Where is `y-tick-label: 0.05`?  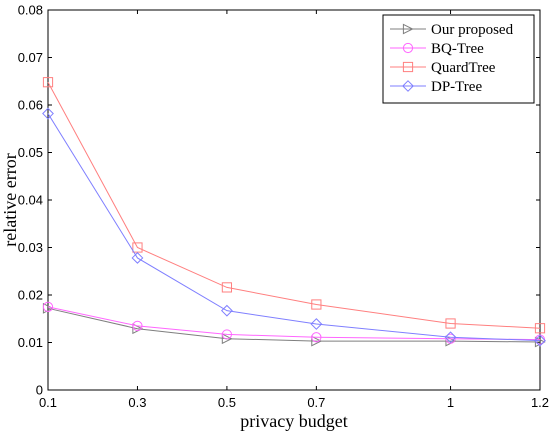 y-tick-label: 0.05 is located at coordinates (30, 152).